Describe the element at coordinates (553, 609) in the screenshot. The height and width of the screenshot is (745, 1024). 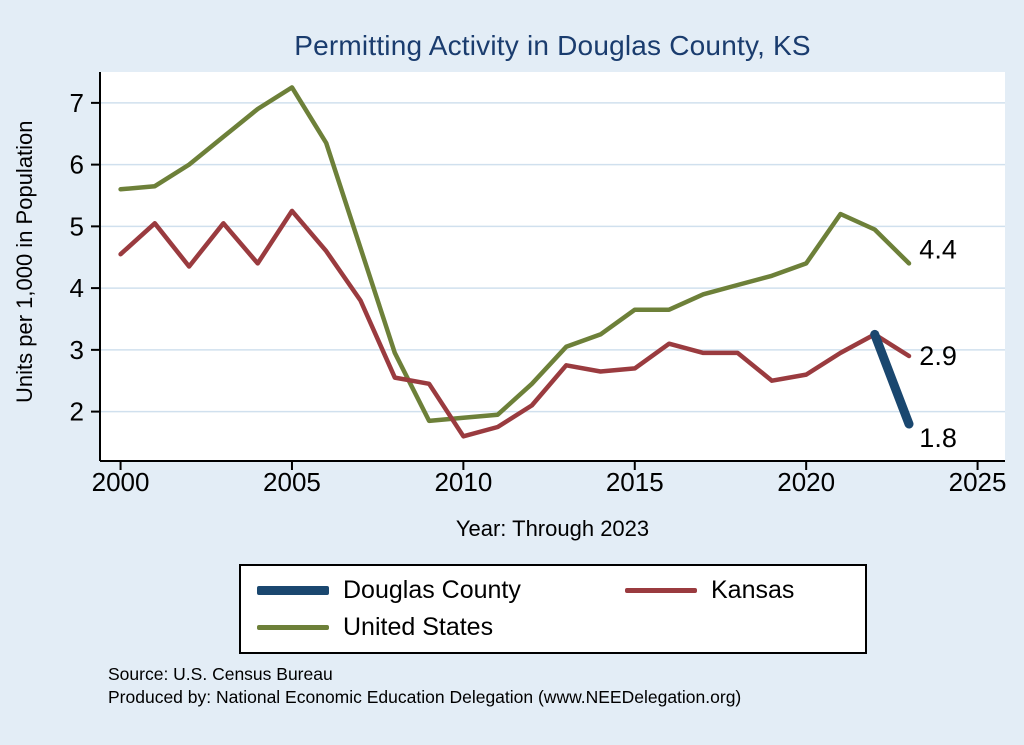
I see `legend: Douglas County Kansas United States` at that location.